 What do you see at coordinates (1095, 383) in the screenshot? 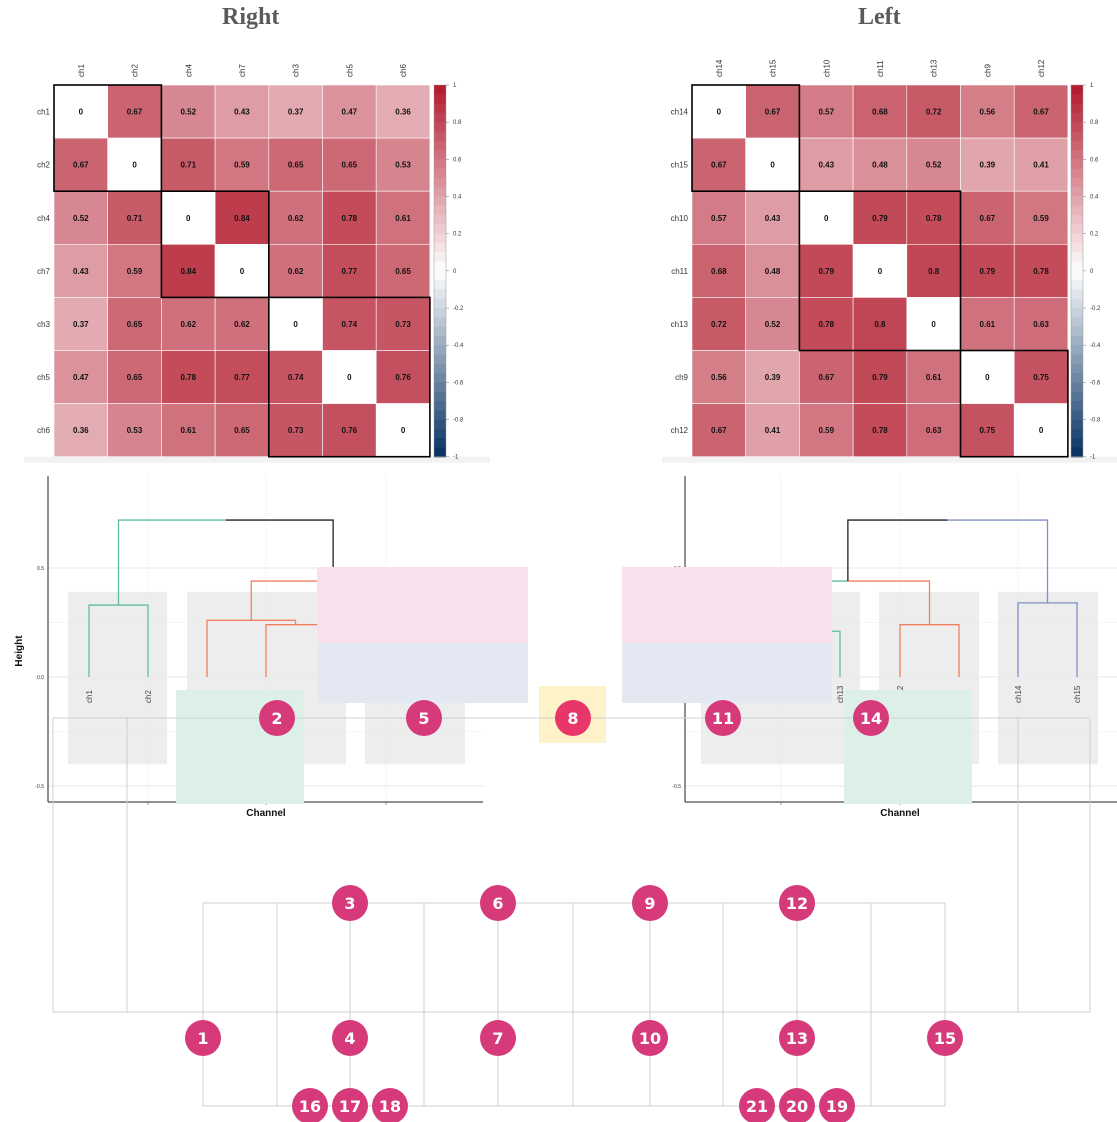
I see `colorbar-tick-label: -0.6` at bounding box center [1095, 383].